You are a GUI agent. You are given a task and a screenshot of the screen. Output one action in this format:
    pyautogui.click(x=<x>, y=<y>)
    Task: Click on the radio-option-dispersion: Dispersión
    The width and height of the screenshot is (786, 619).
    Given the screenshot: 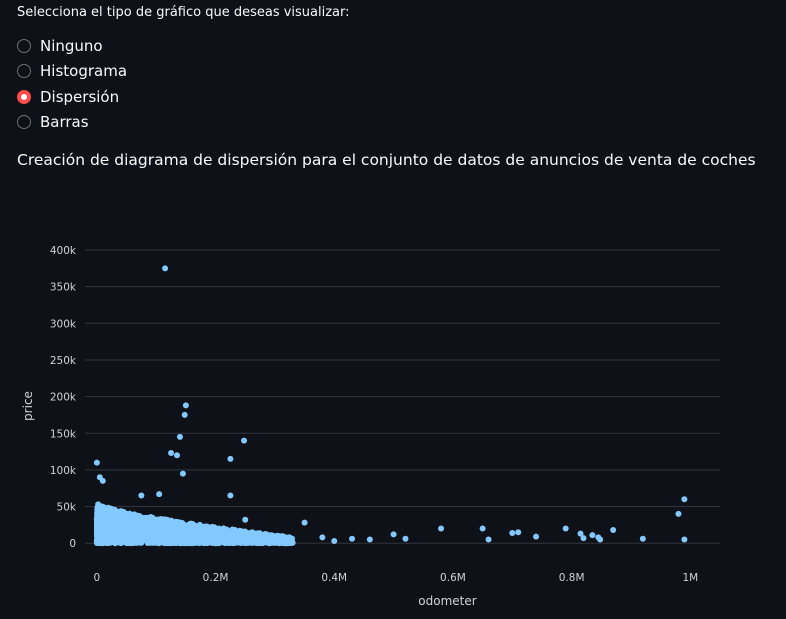 What is the action you would take?
    pyautogui.click(x=72, y=97)
    